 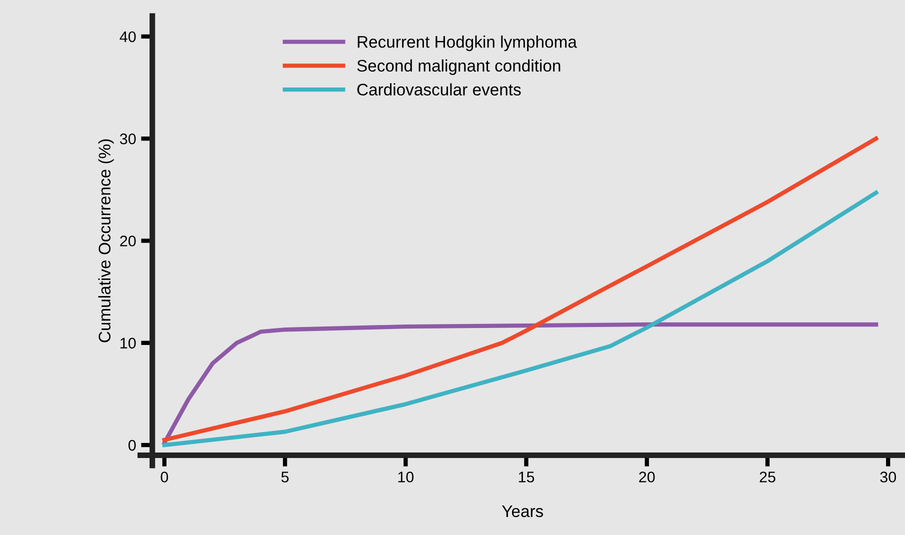 I want to click on x-tick-label: 10, so click(x=406, y=477).